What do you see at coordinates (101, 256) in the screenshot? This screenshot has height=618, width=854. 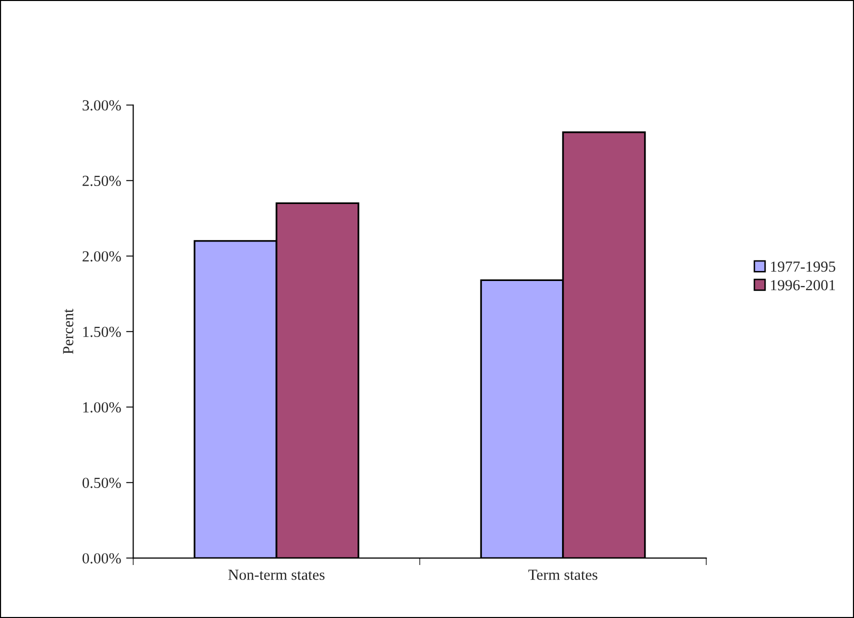 I see `y-tick-label: 2.00%` at bounding box center [101, 256].